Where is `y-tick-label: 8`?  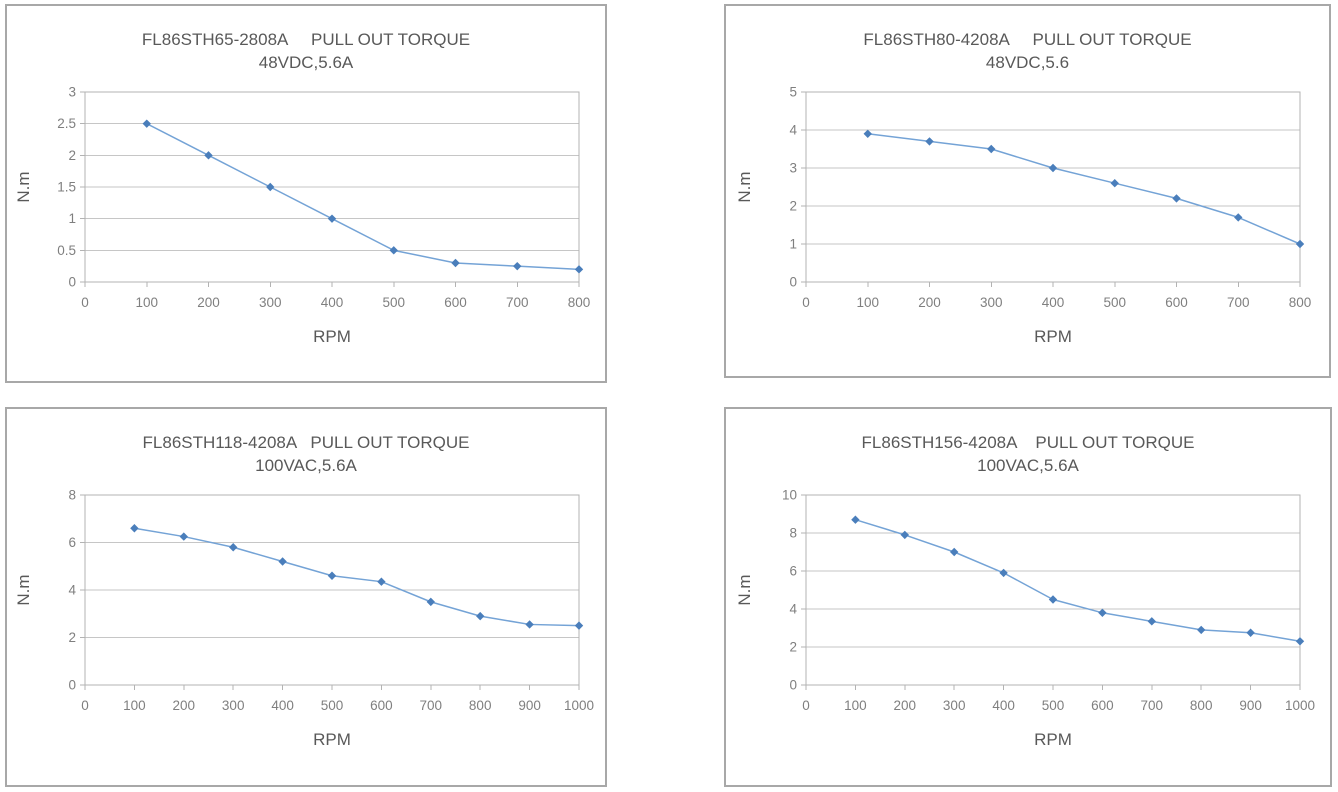 y-tick-label: 8 is located at coordinates (793, 533).